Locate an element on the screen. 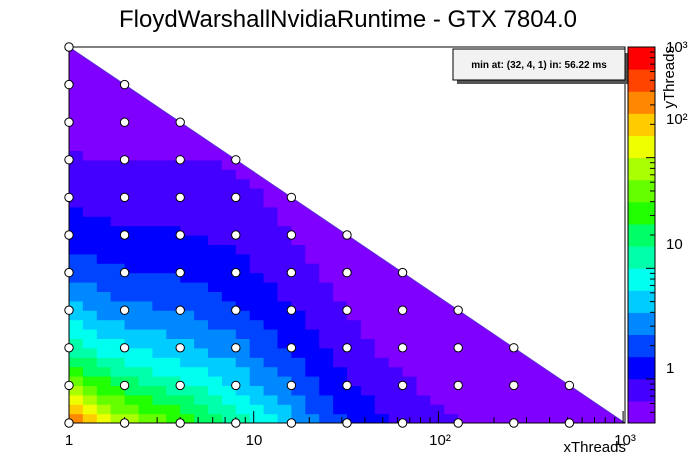 This screenshot has height=472, width=696. colorbar-tick-label: 10² is located at coordinates (677, 119).